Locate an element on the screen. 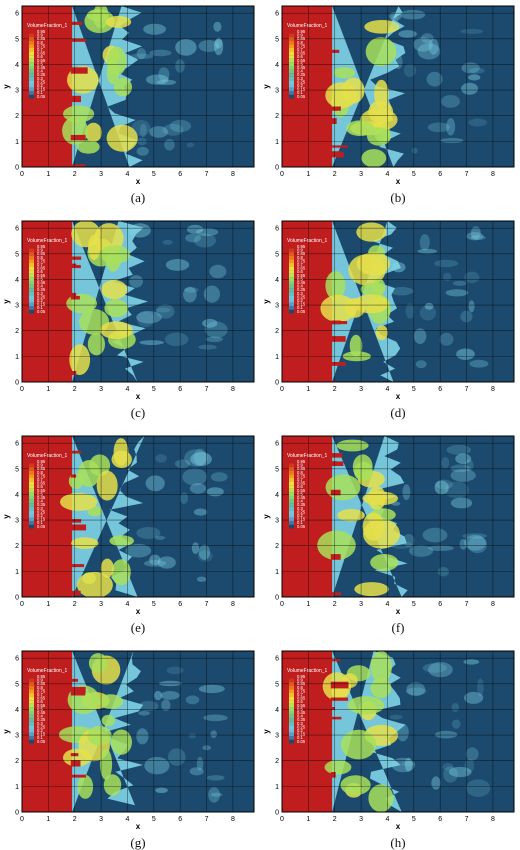 The width and height of the screenshot is (520, 850). x-tick-label: 3 is located at coordinates (101, 174).